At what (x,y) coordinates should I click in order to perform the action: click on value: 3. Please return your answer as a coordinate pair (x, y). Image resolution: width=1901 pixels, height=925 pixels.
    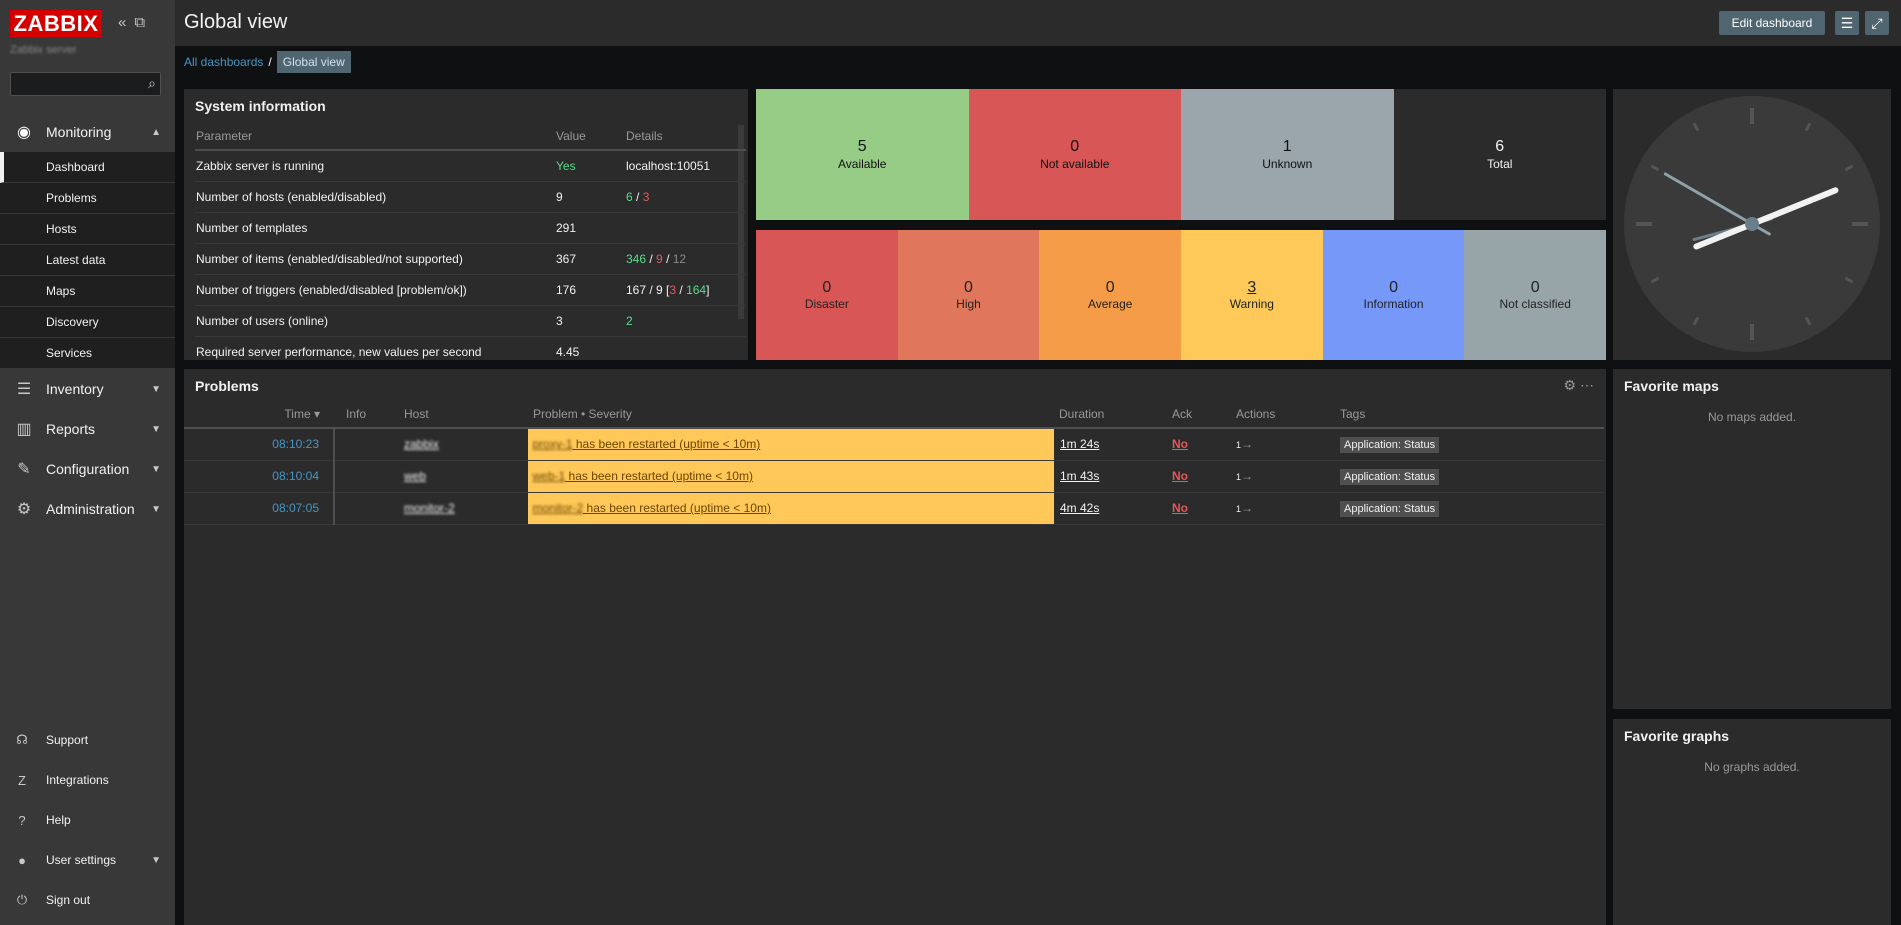
    Looking at the image, I should click on (590, 321).